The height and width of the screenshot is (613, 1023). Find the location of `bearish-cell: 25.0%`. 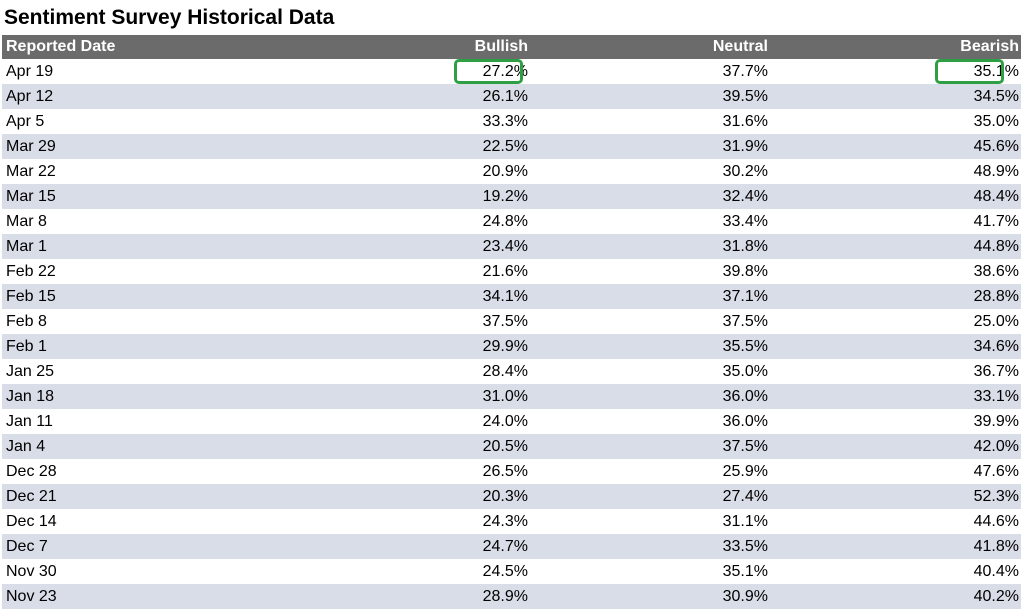

bearish-cell: 25.0% is located at coordinates (996, 321).